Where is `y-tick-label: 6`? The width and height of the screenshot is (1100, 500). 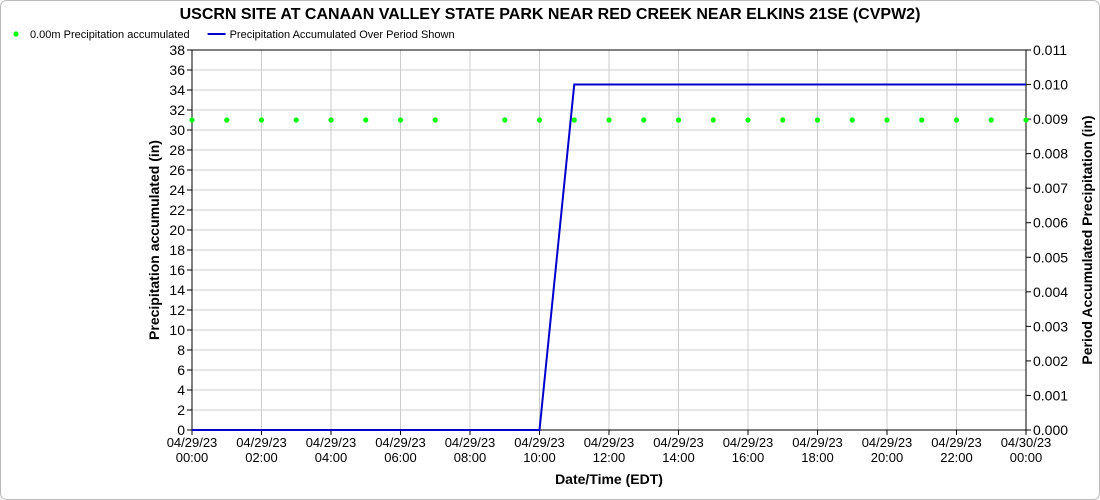
y-tick-label: 6 is located at coordinates (181, 370).